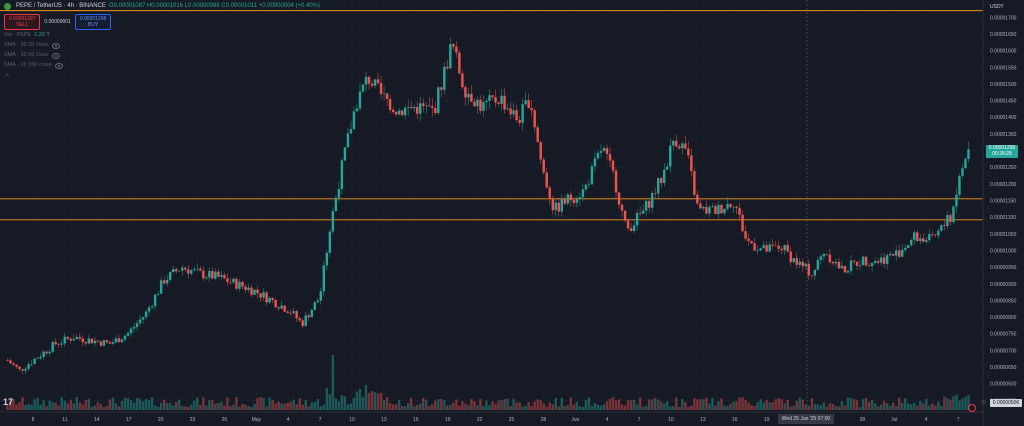 The height and width of the screenshot is (426, 1024). What do you see at coordinates (1003, 68) in the screenshot?
I see `price-tick-label: 0.00001550` at bounding box center [1003, 68].